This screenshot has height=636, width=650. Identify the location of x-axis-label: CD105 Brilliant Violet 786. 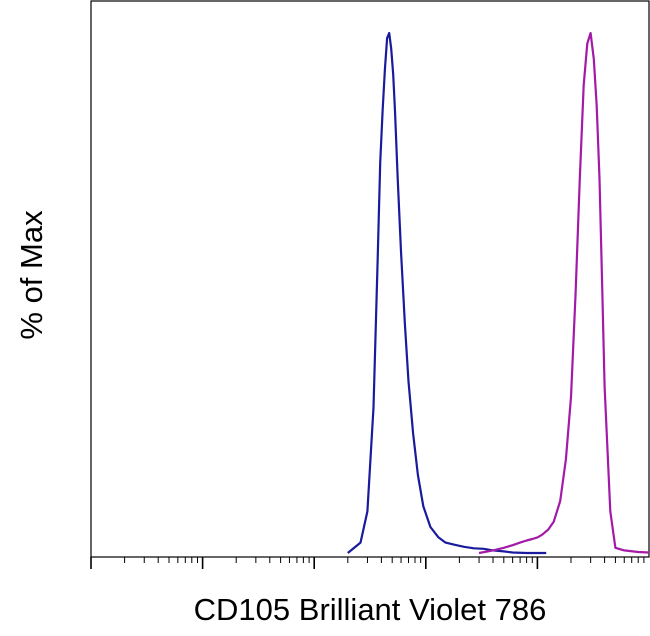
(370, 609).